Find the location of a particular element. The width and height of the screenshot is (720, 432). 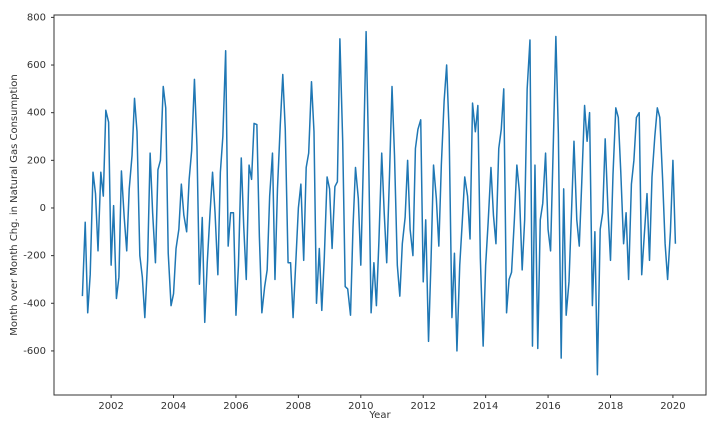

x-tick-label: 2012 is located at coordinates (423, 406).